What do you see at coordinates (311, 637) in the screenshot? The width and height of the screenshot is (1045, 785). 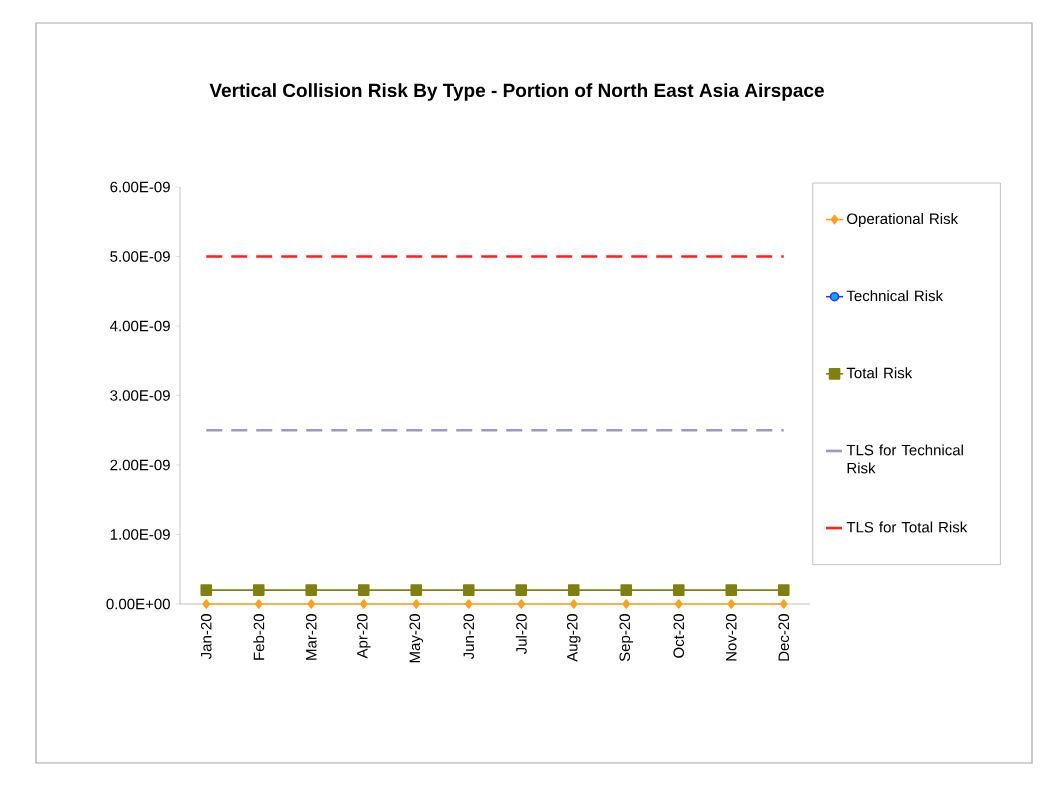 I see `x-tick-label: Mar-20` at bounding box center [311, 637].